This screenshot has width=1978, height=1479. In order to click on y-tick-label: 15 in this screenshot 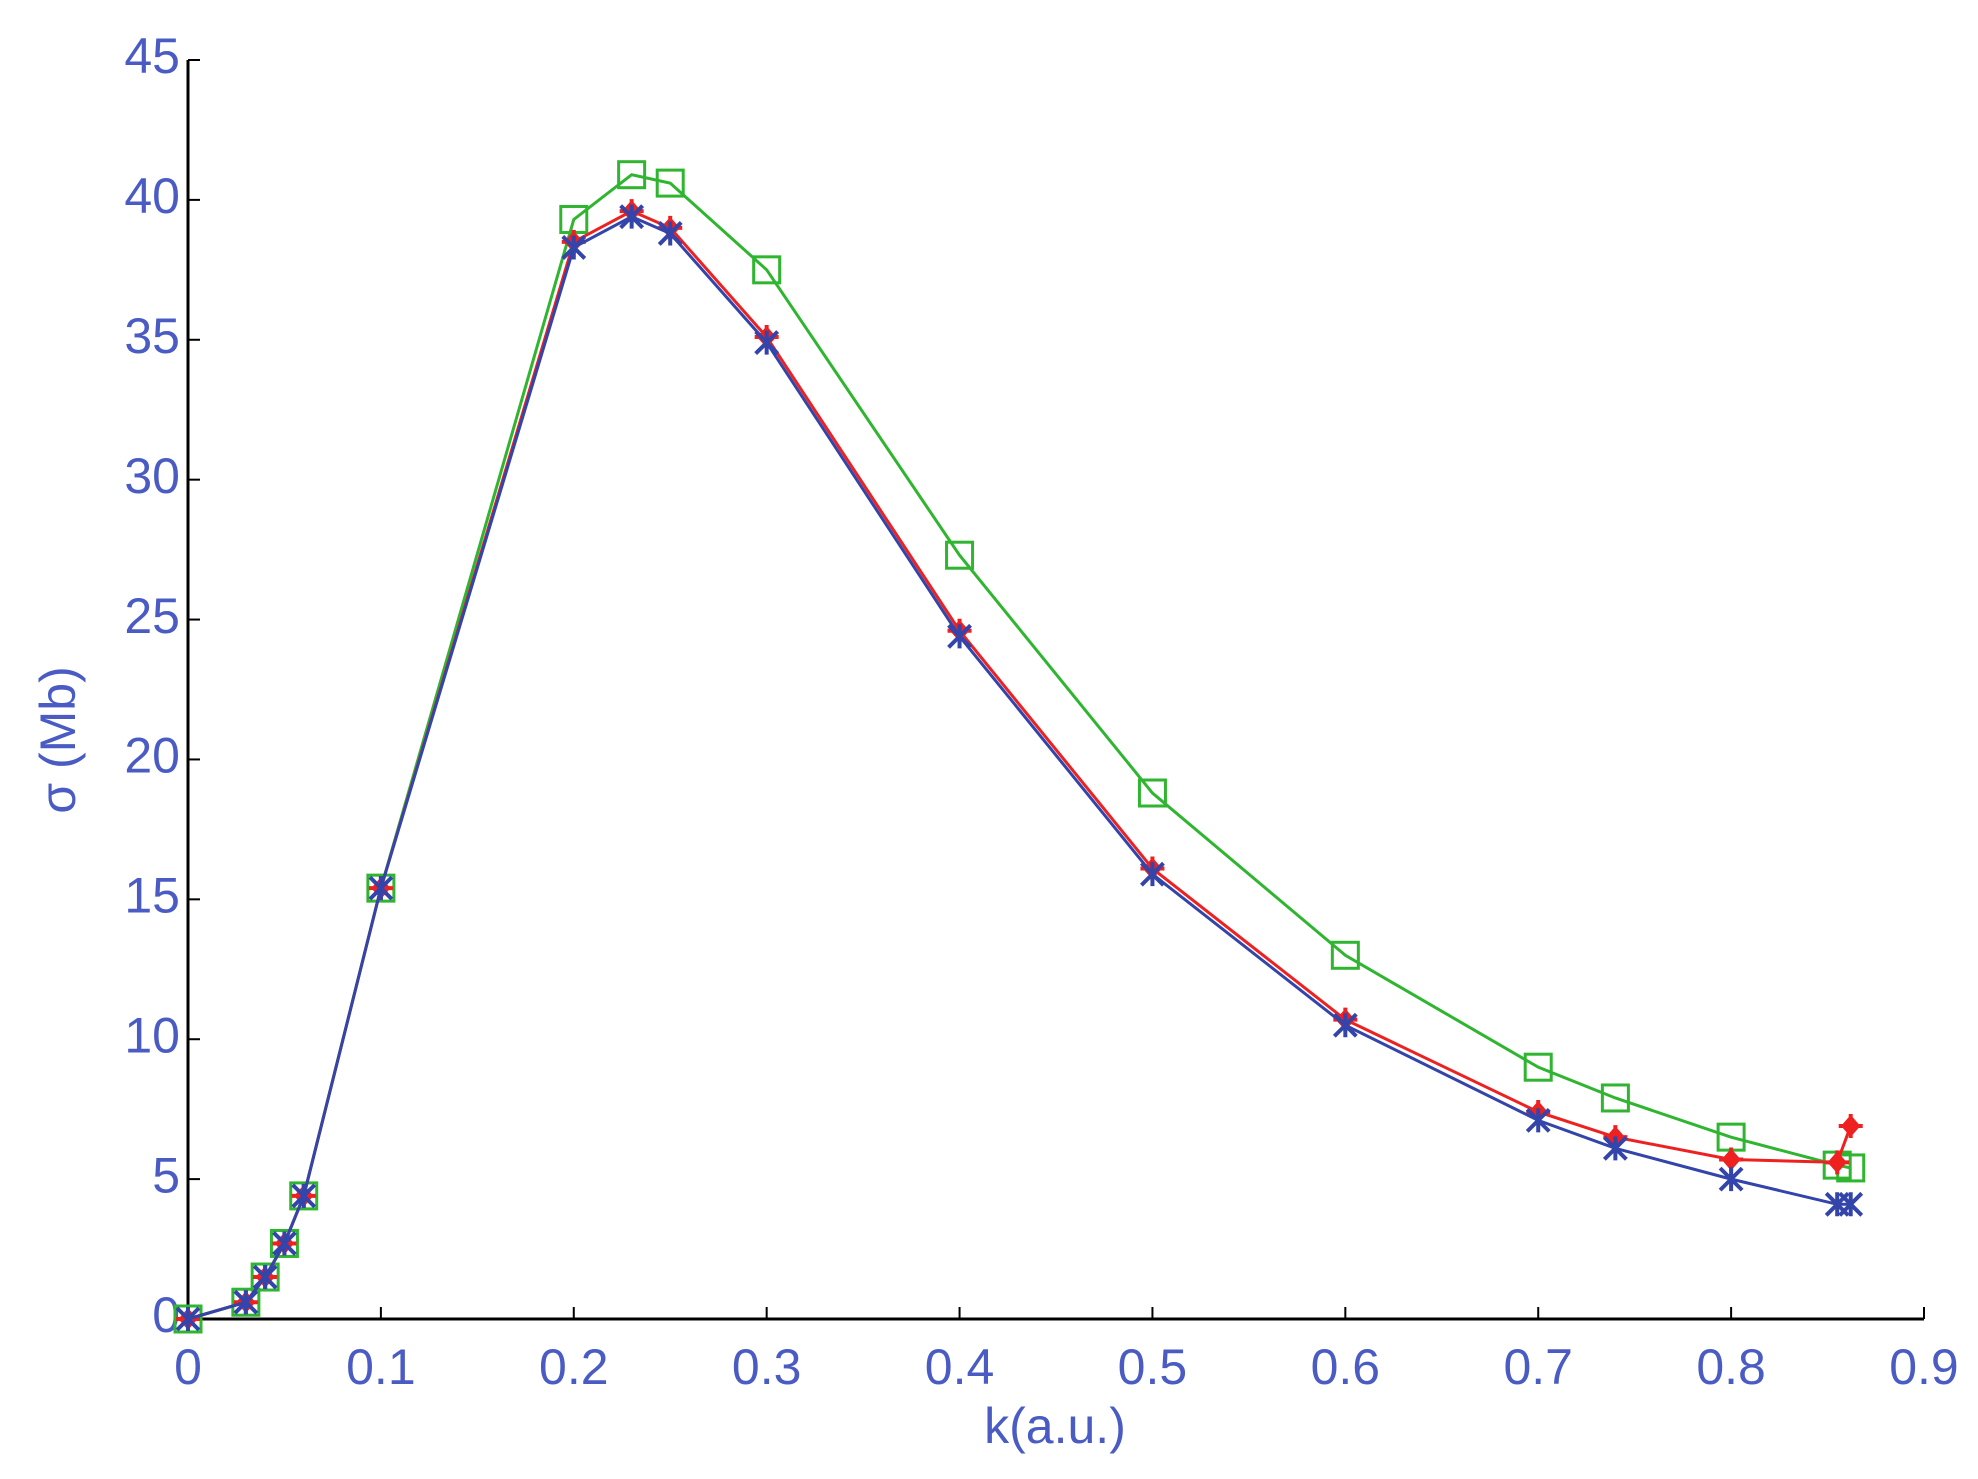, I will do `click(152, 896)`.